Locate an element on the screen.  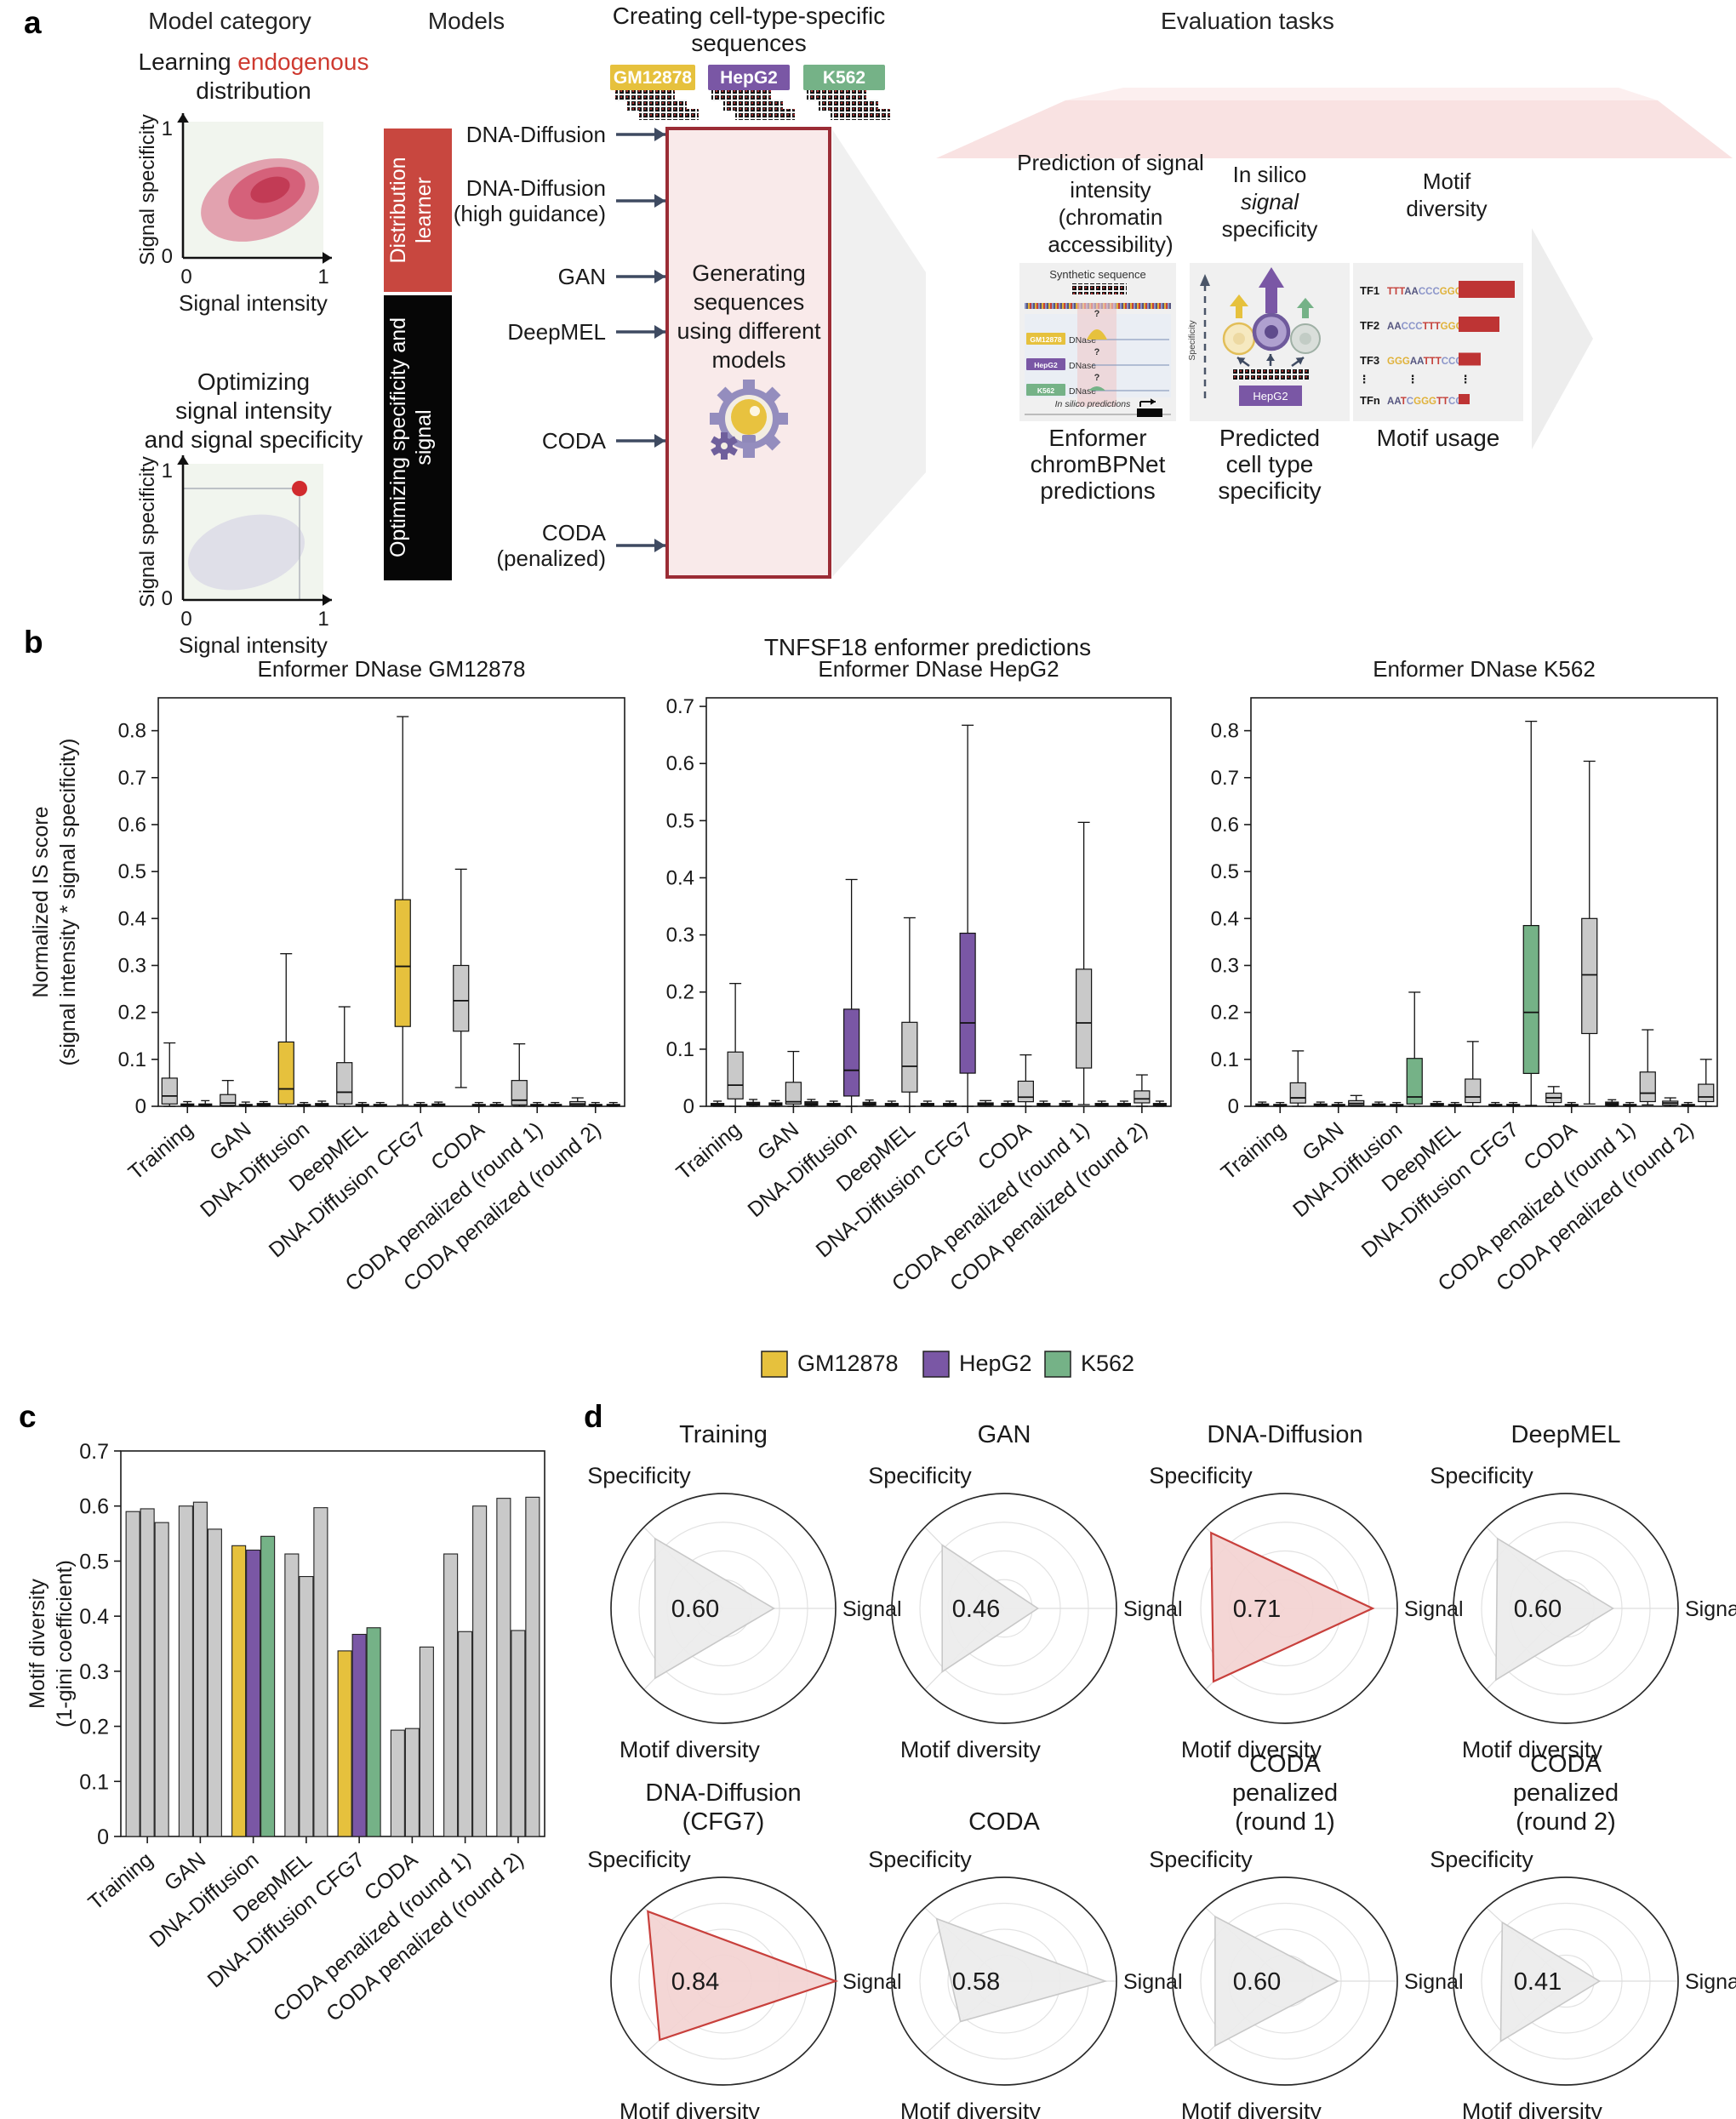
y-tick-label: 0.3 is located at coordinates (94, 1672).